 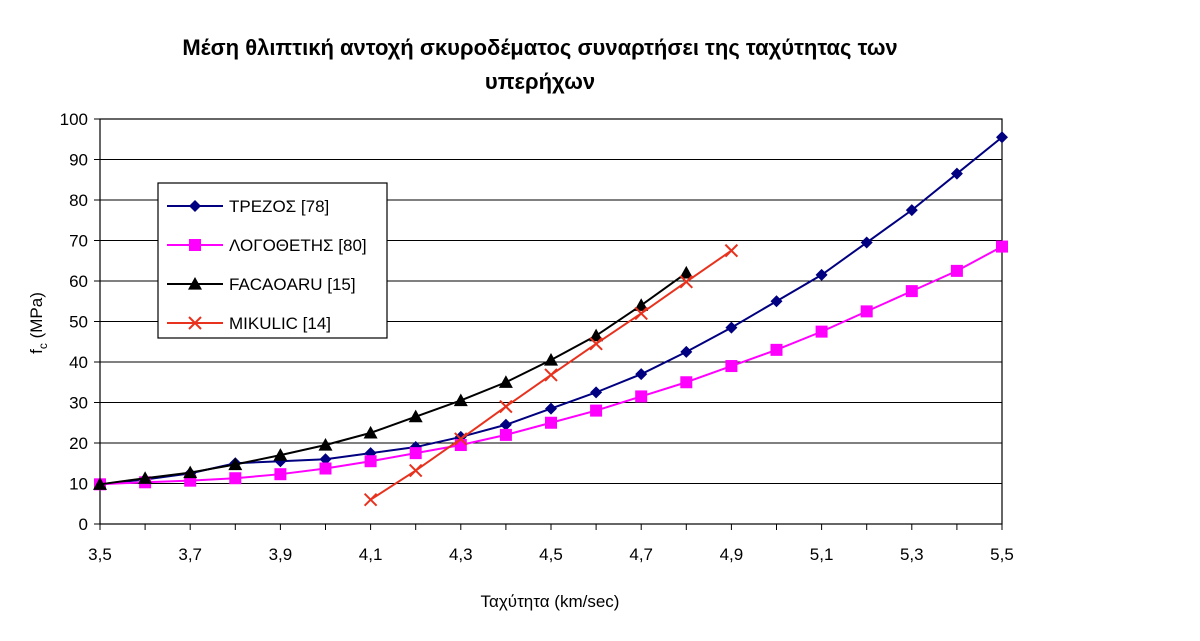 What do you see at coordinates (100, 554) in the screenshot?
I see `x-tick-label: 3,5` at bounding box center [100, 554].